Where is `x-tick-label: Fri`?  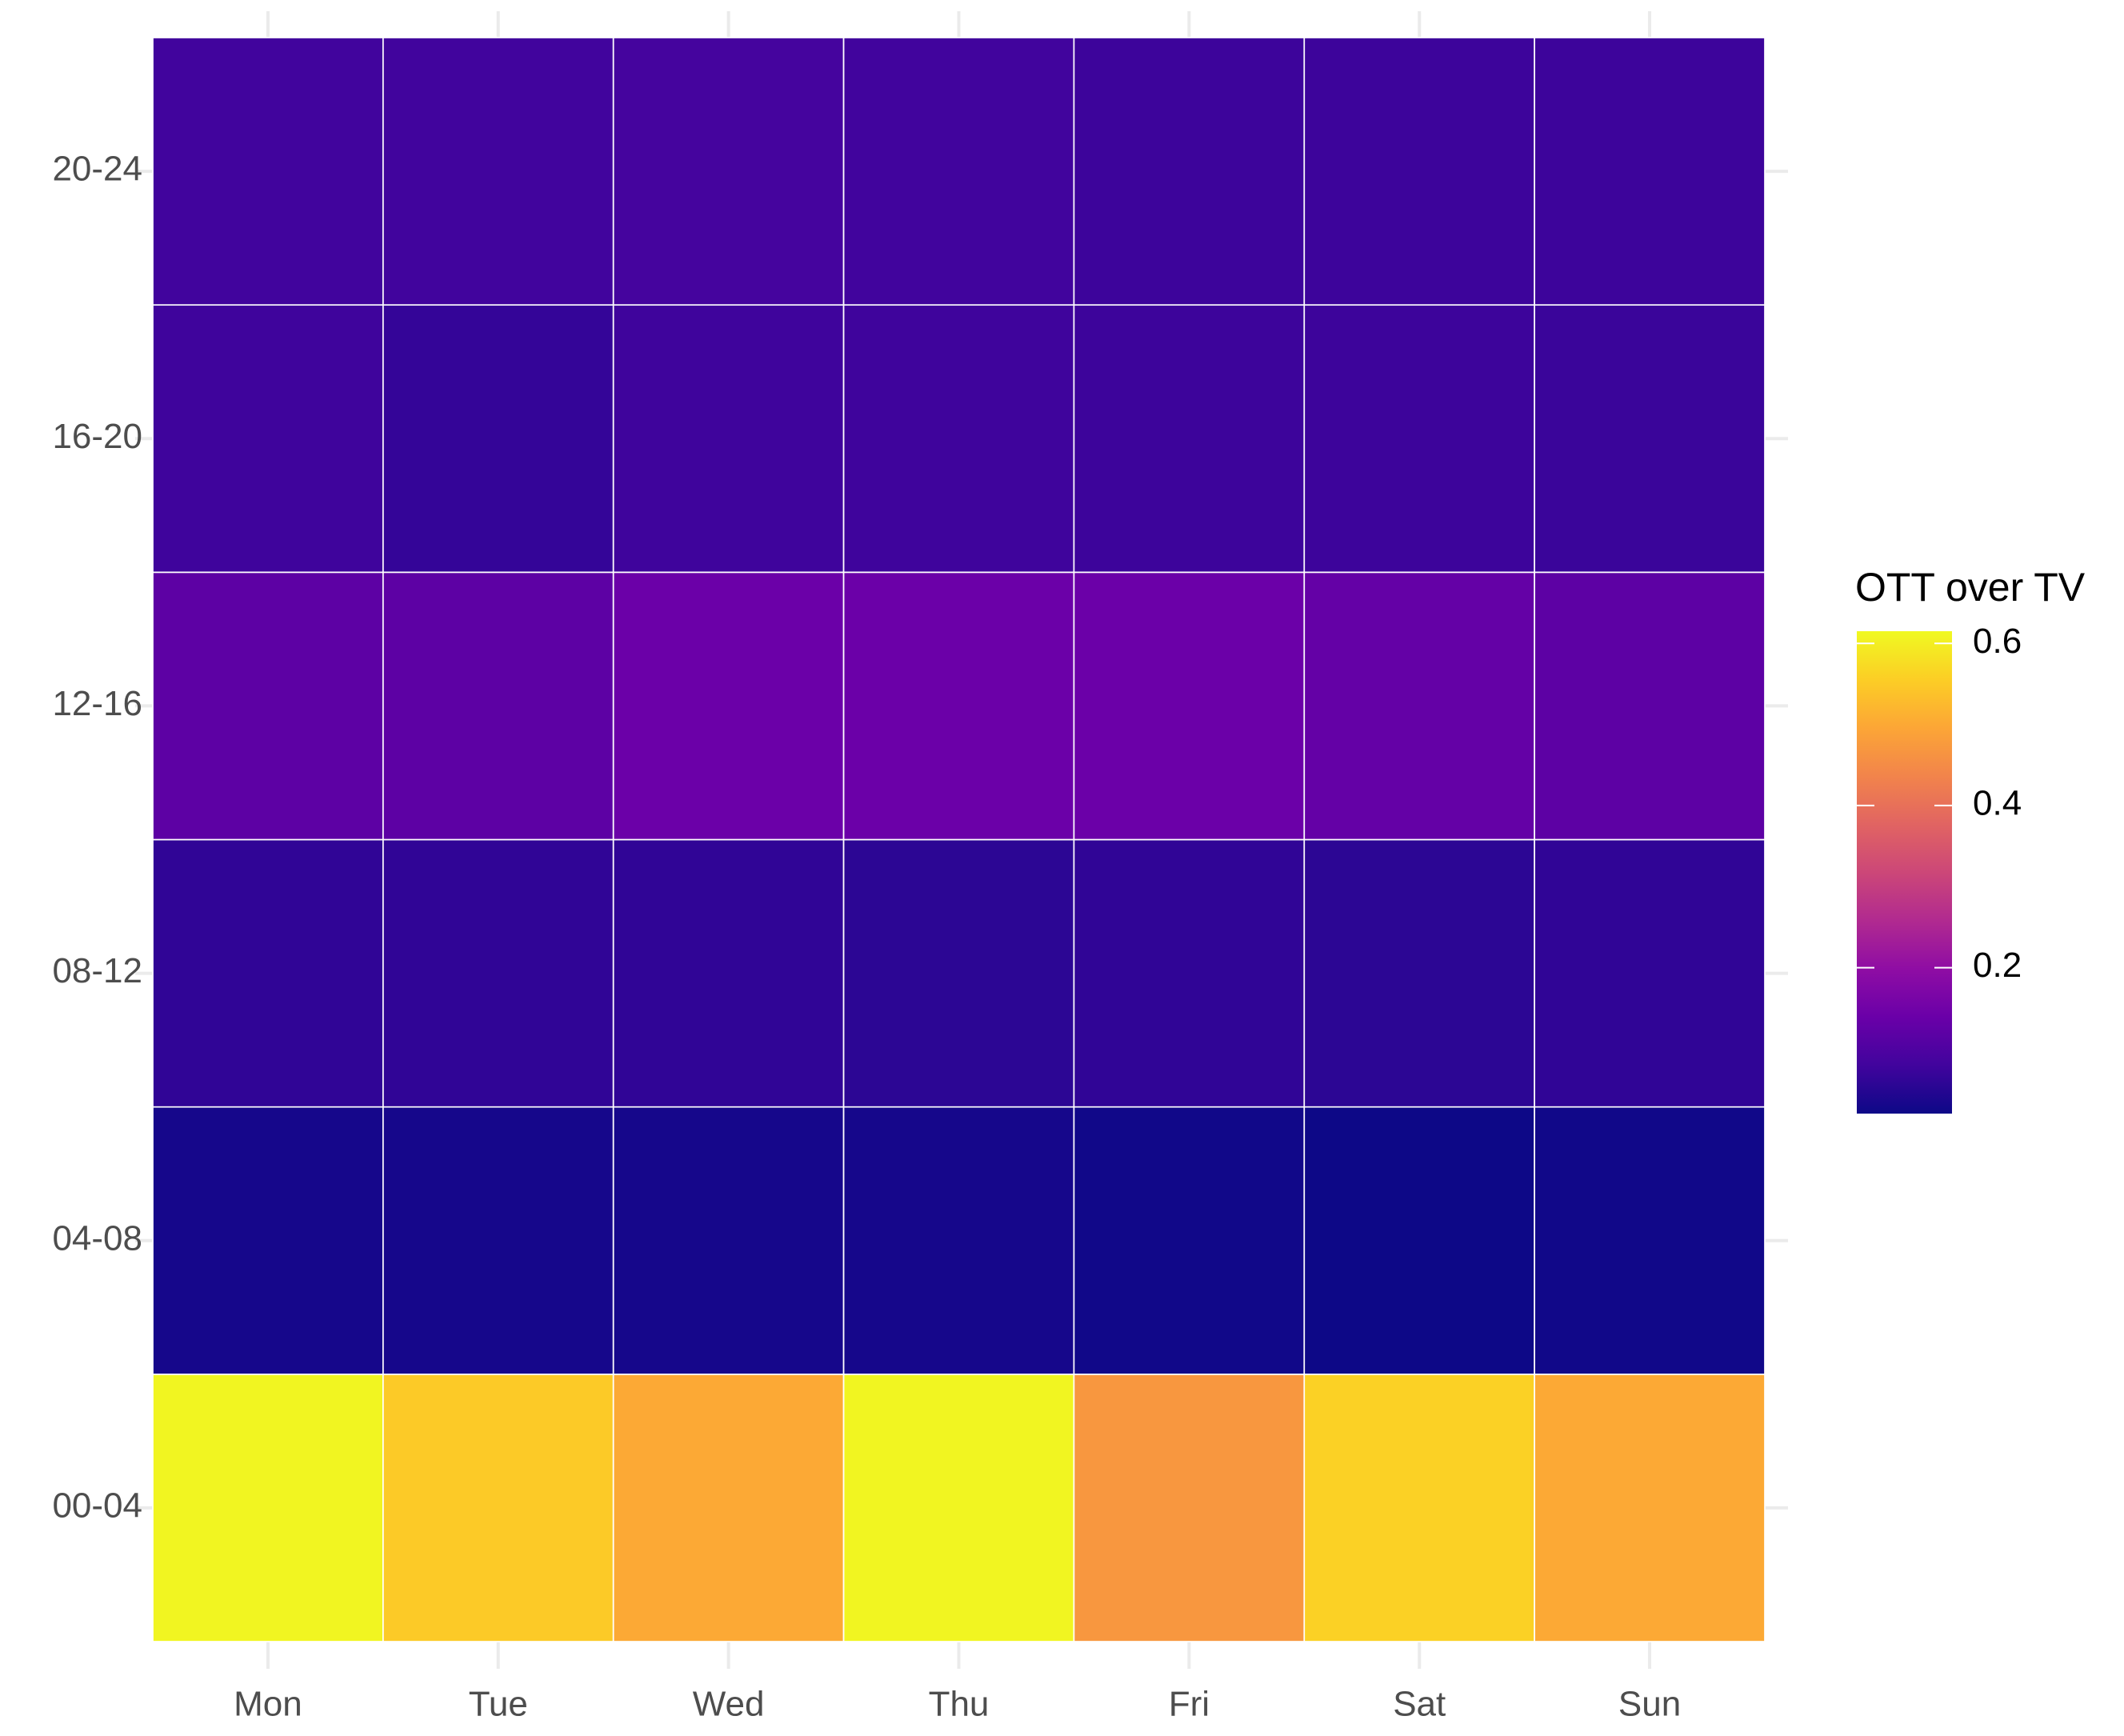 x-tick-label: Fri is located at coordinates (1189, 1704).